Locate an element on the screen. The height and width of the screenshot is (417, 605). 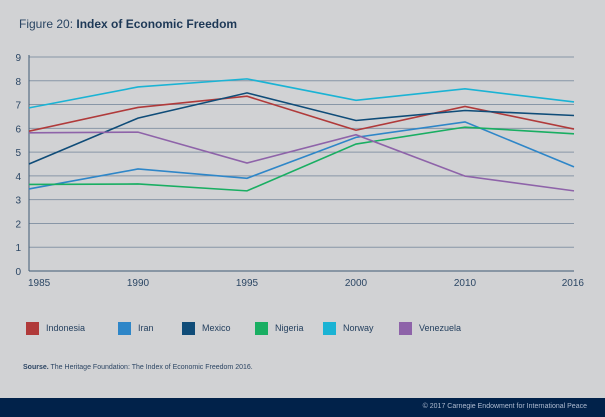
legend-label: Norway is located at coordinates (358, 328).